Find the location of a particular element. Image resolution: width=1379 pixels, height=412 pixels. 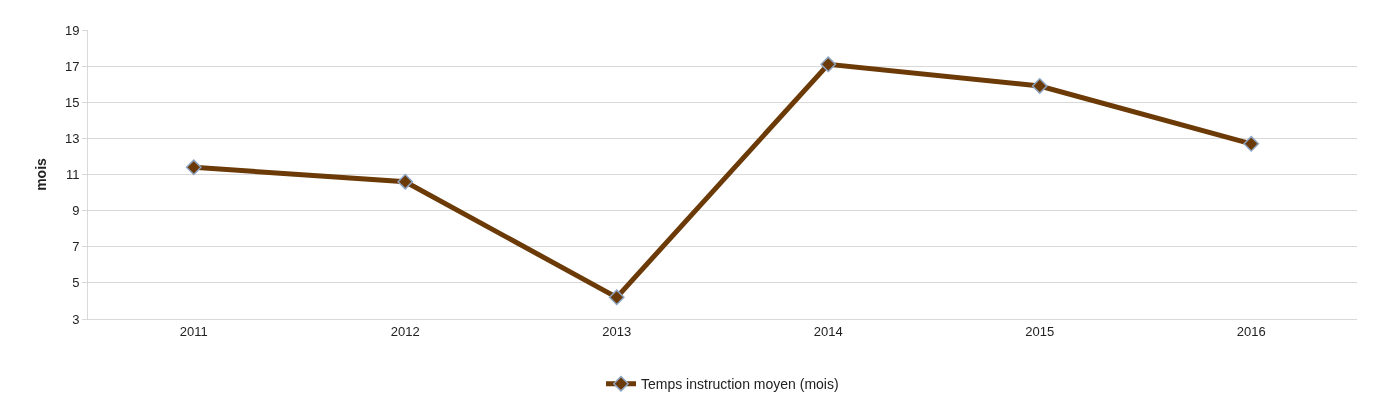

x-tick-label: 2014 is located at coordinates (828, 331).